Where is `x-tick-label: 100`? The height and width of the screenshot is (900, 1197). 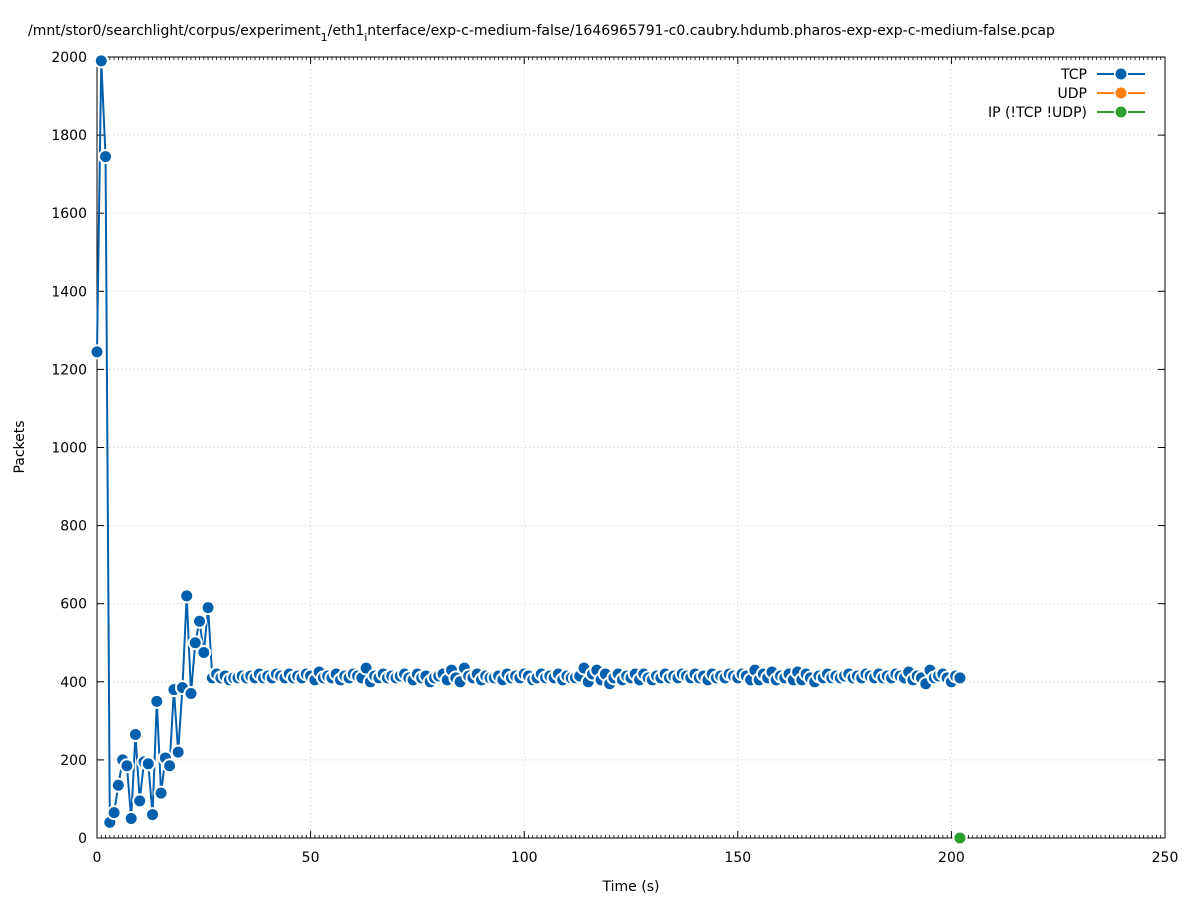
x-tick-label: 100 is located at coordinates (524, 858).